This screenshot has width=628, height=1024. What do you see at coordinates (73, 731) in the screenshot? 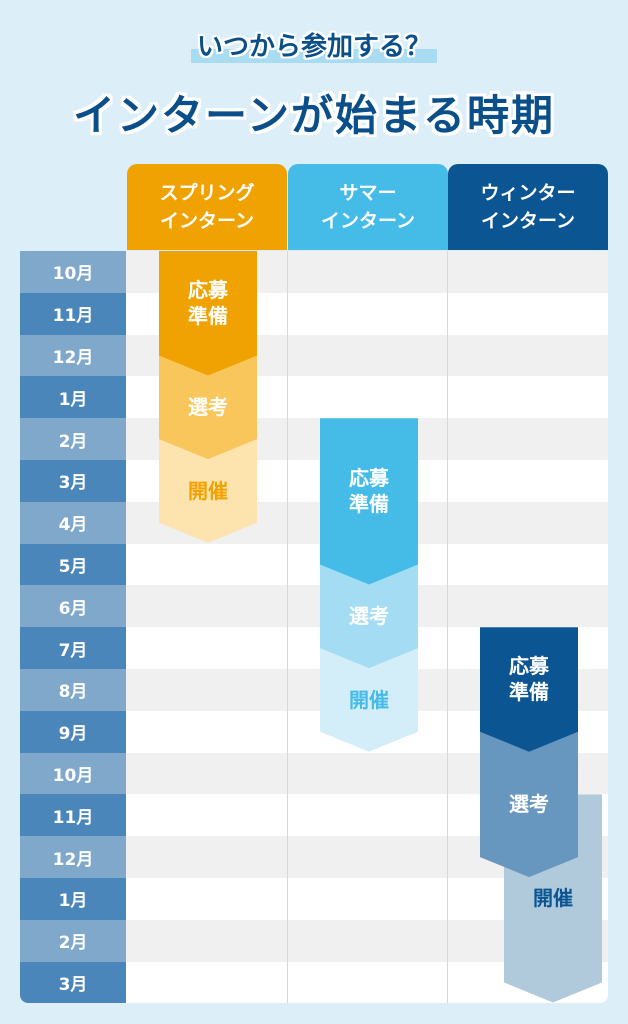
I see `month-label: 9月` at bounding box center [73, 731].